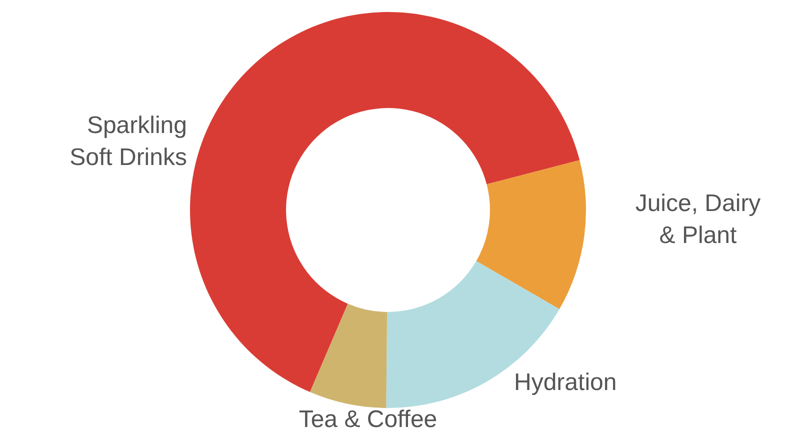  I want to click on slice-label: Tea & Coffee, so click(368, 418).